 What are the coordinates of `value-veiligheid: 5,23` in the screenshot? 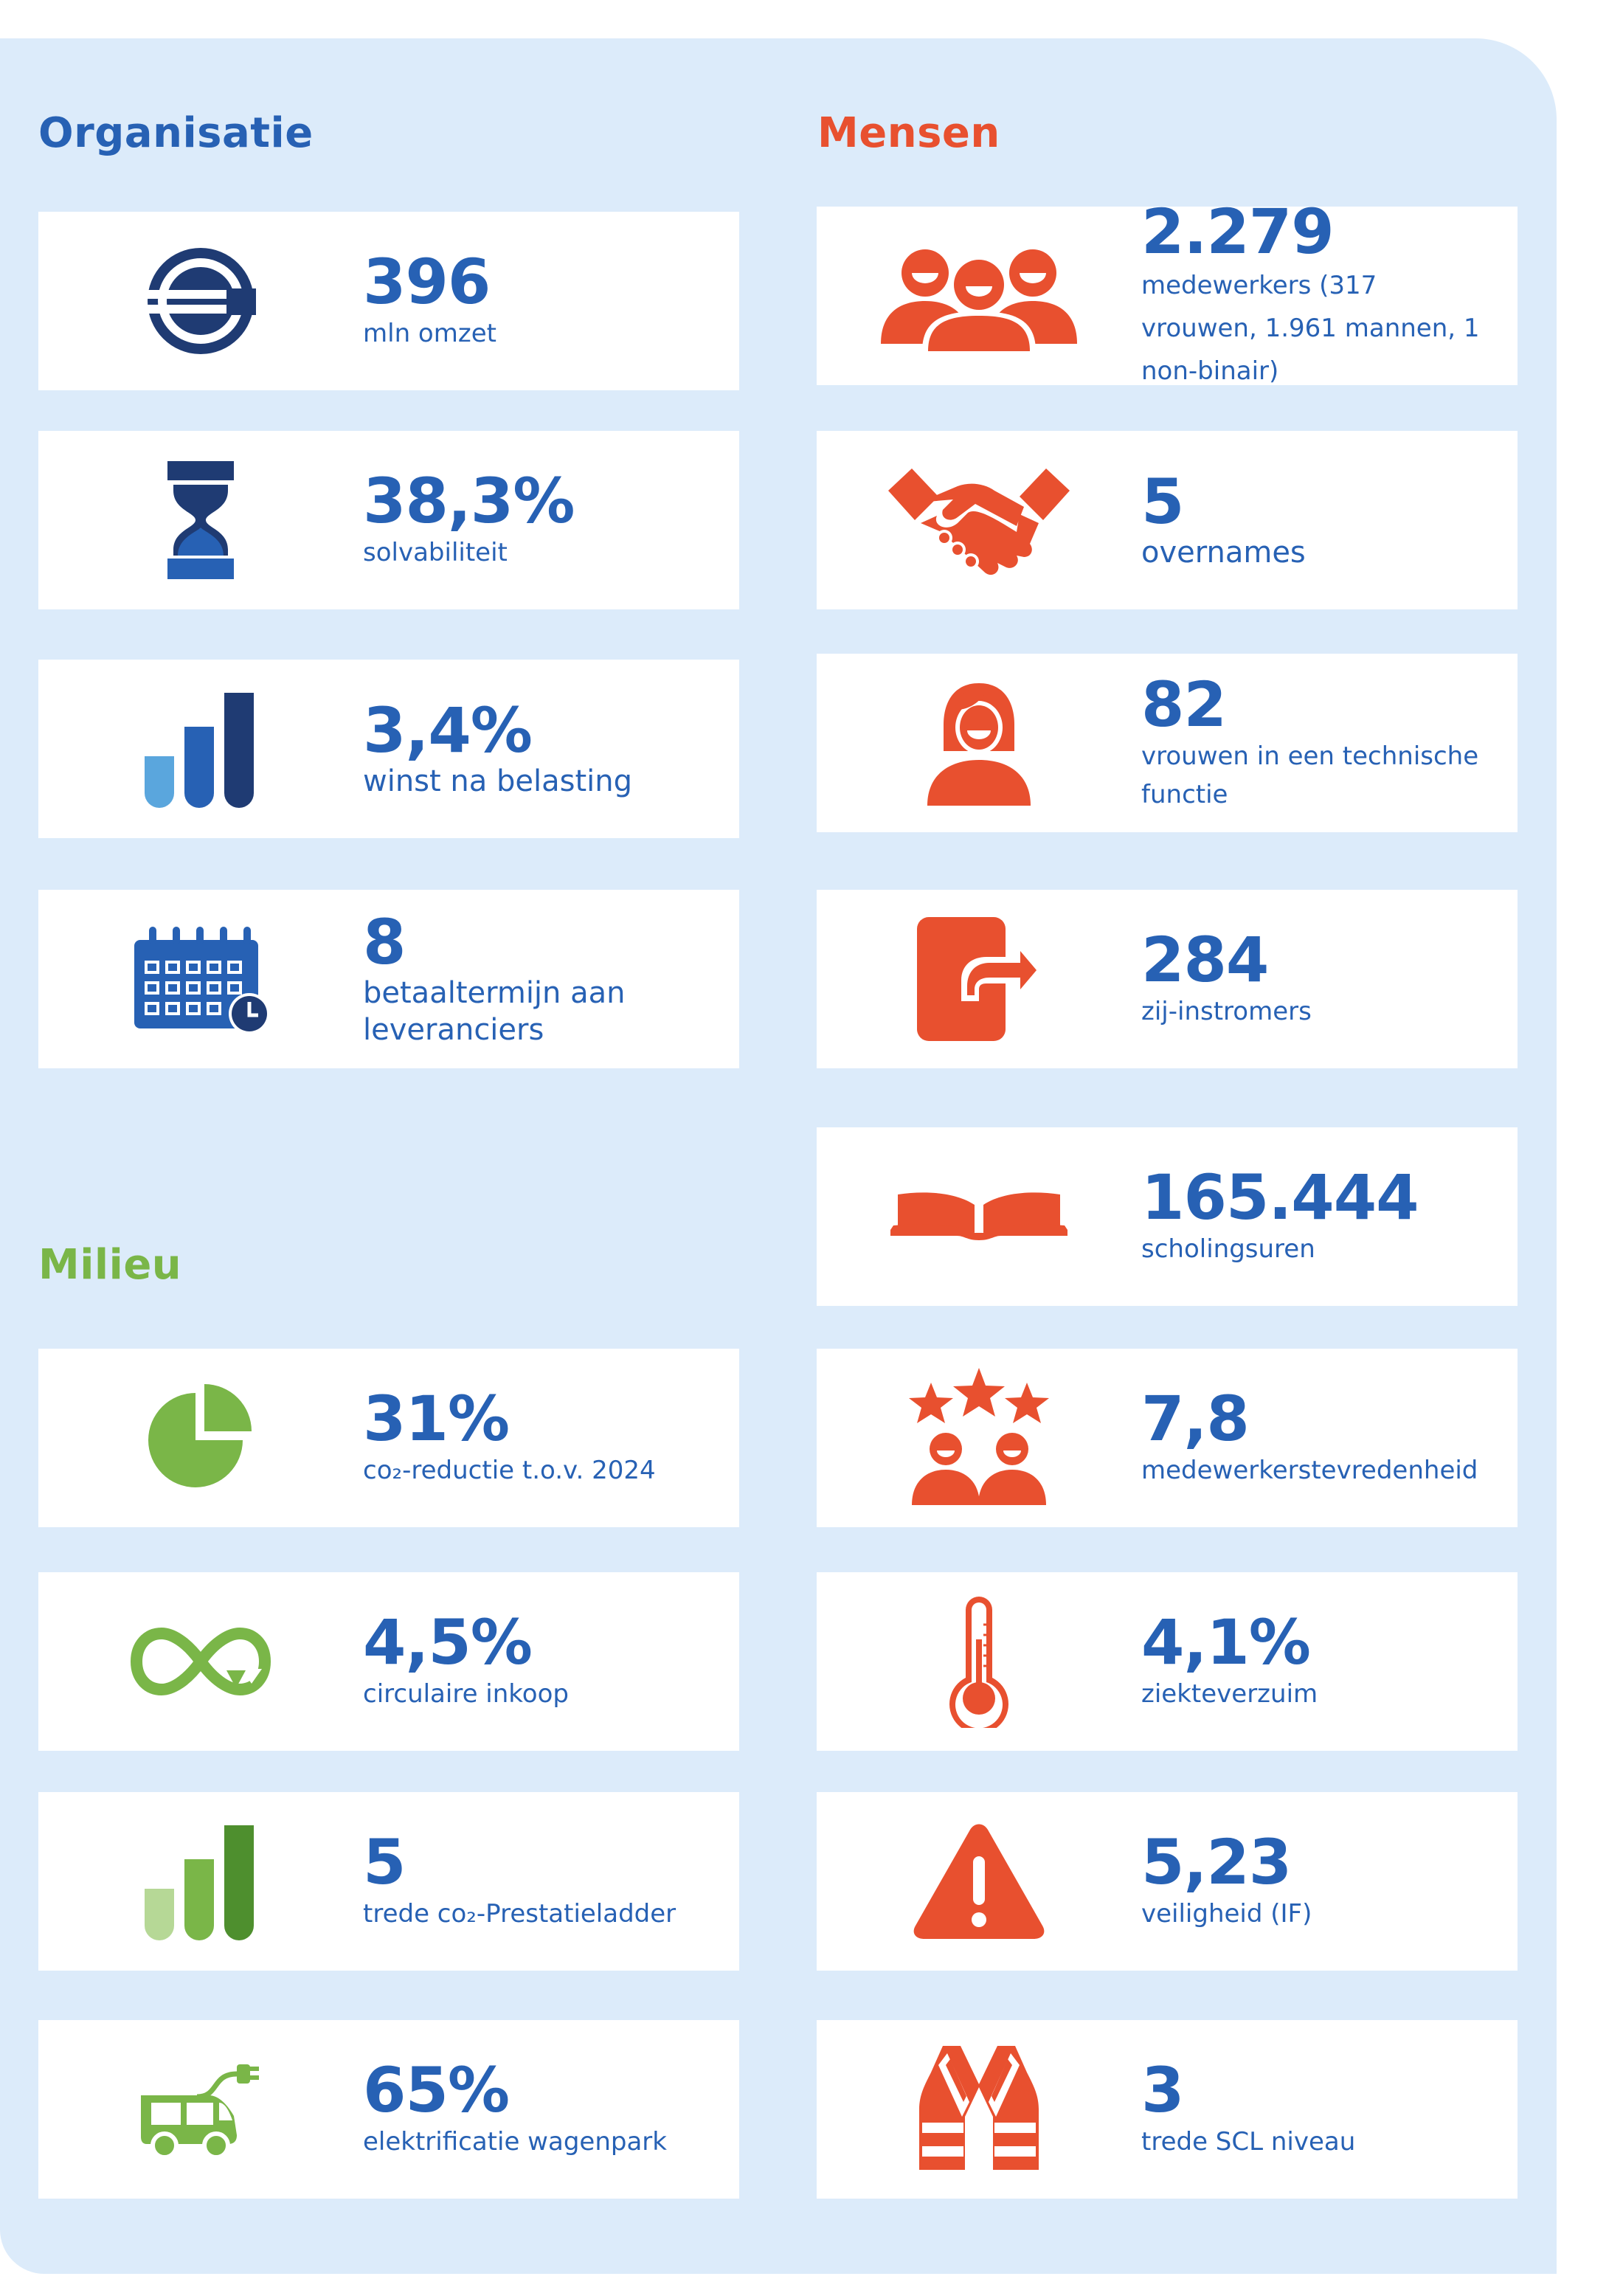 It's located at (1216, 1862).